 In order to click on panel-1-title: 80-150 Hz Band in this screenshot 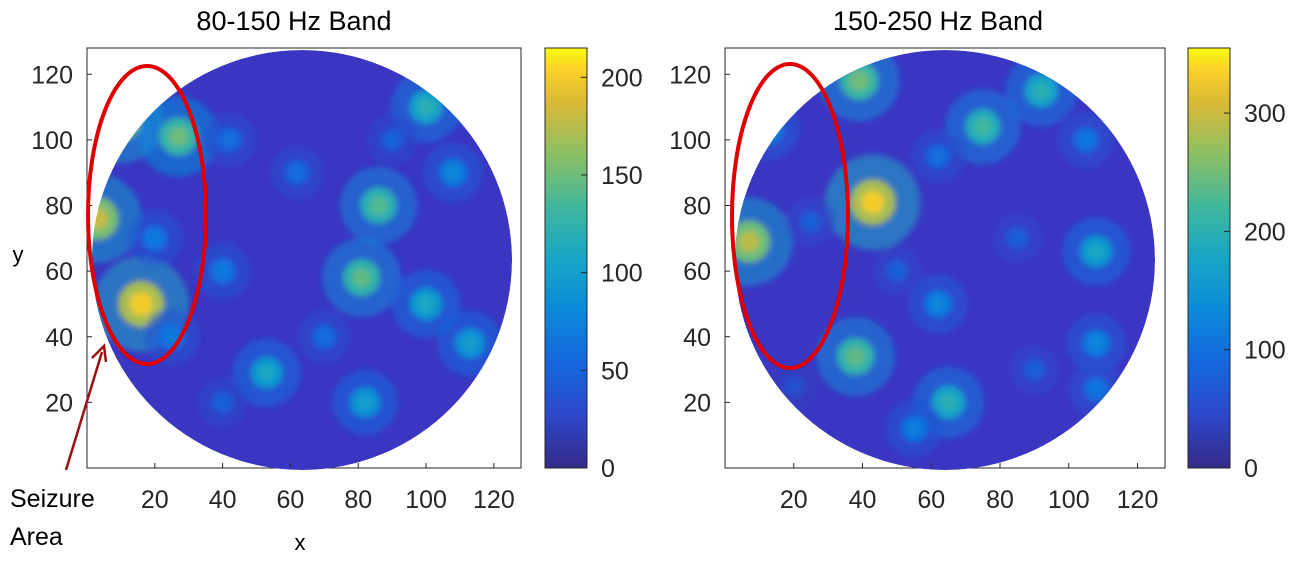, I will do `click(293, 21)`.